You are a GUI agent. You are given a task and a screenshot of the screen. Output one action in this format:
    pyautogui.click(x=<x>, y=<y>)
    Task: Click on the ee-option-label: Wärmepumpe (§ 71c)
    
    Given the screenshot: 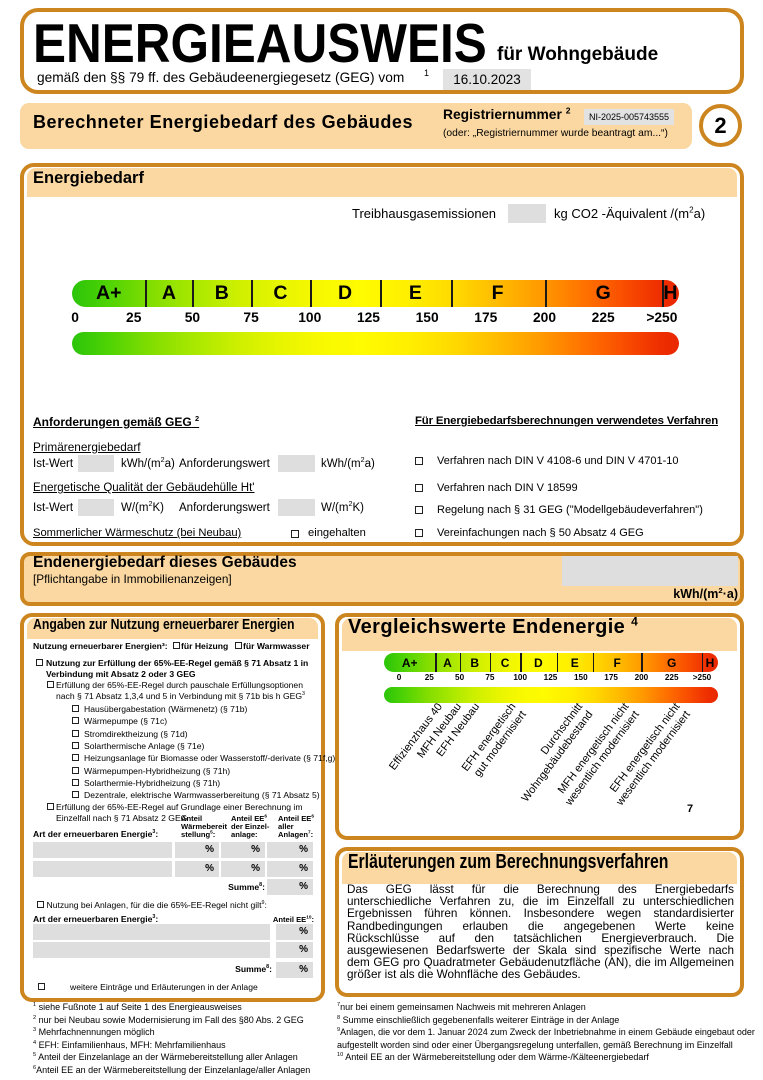 What is the action you would take?
    pyautogui.click(x=126, y=721)
    